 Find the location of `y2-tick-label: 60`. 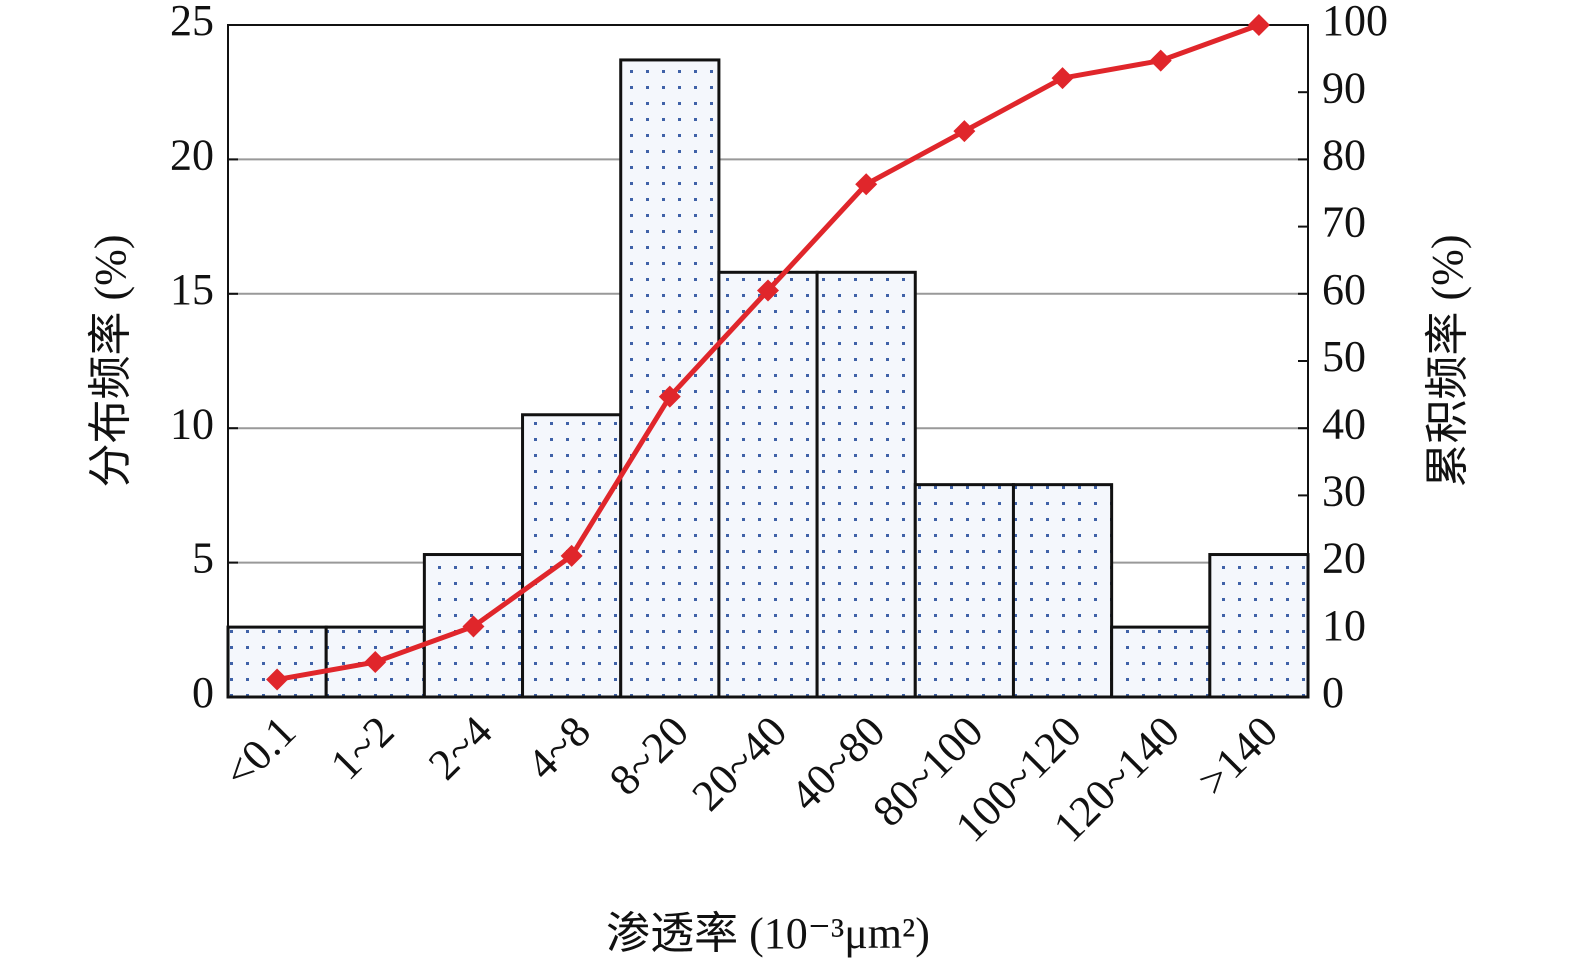

y2-tick-label: 60 is located at coordinates (1344, 289).